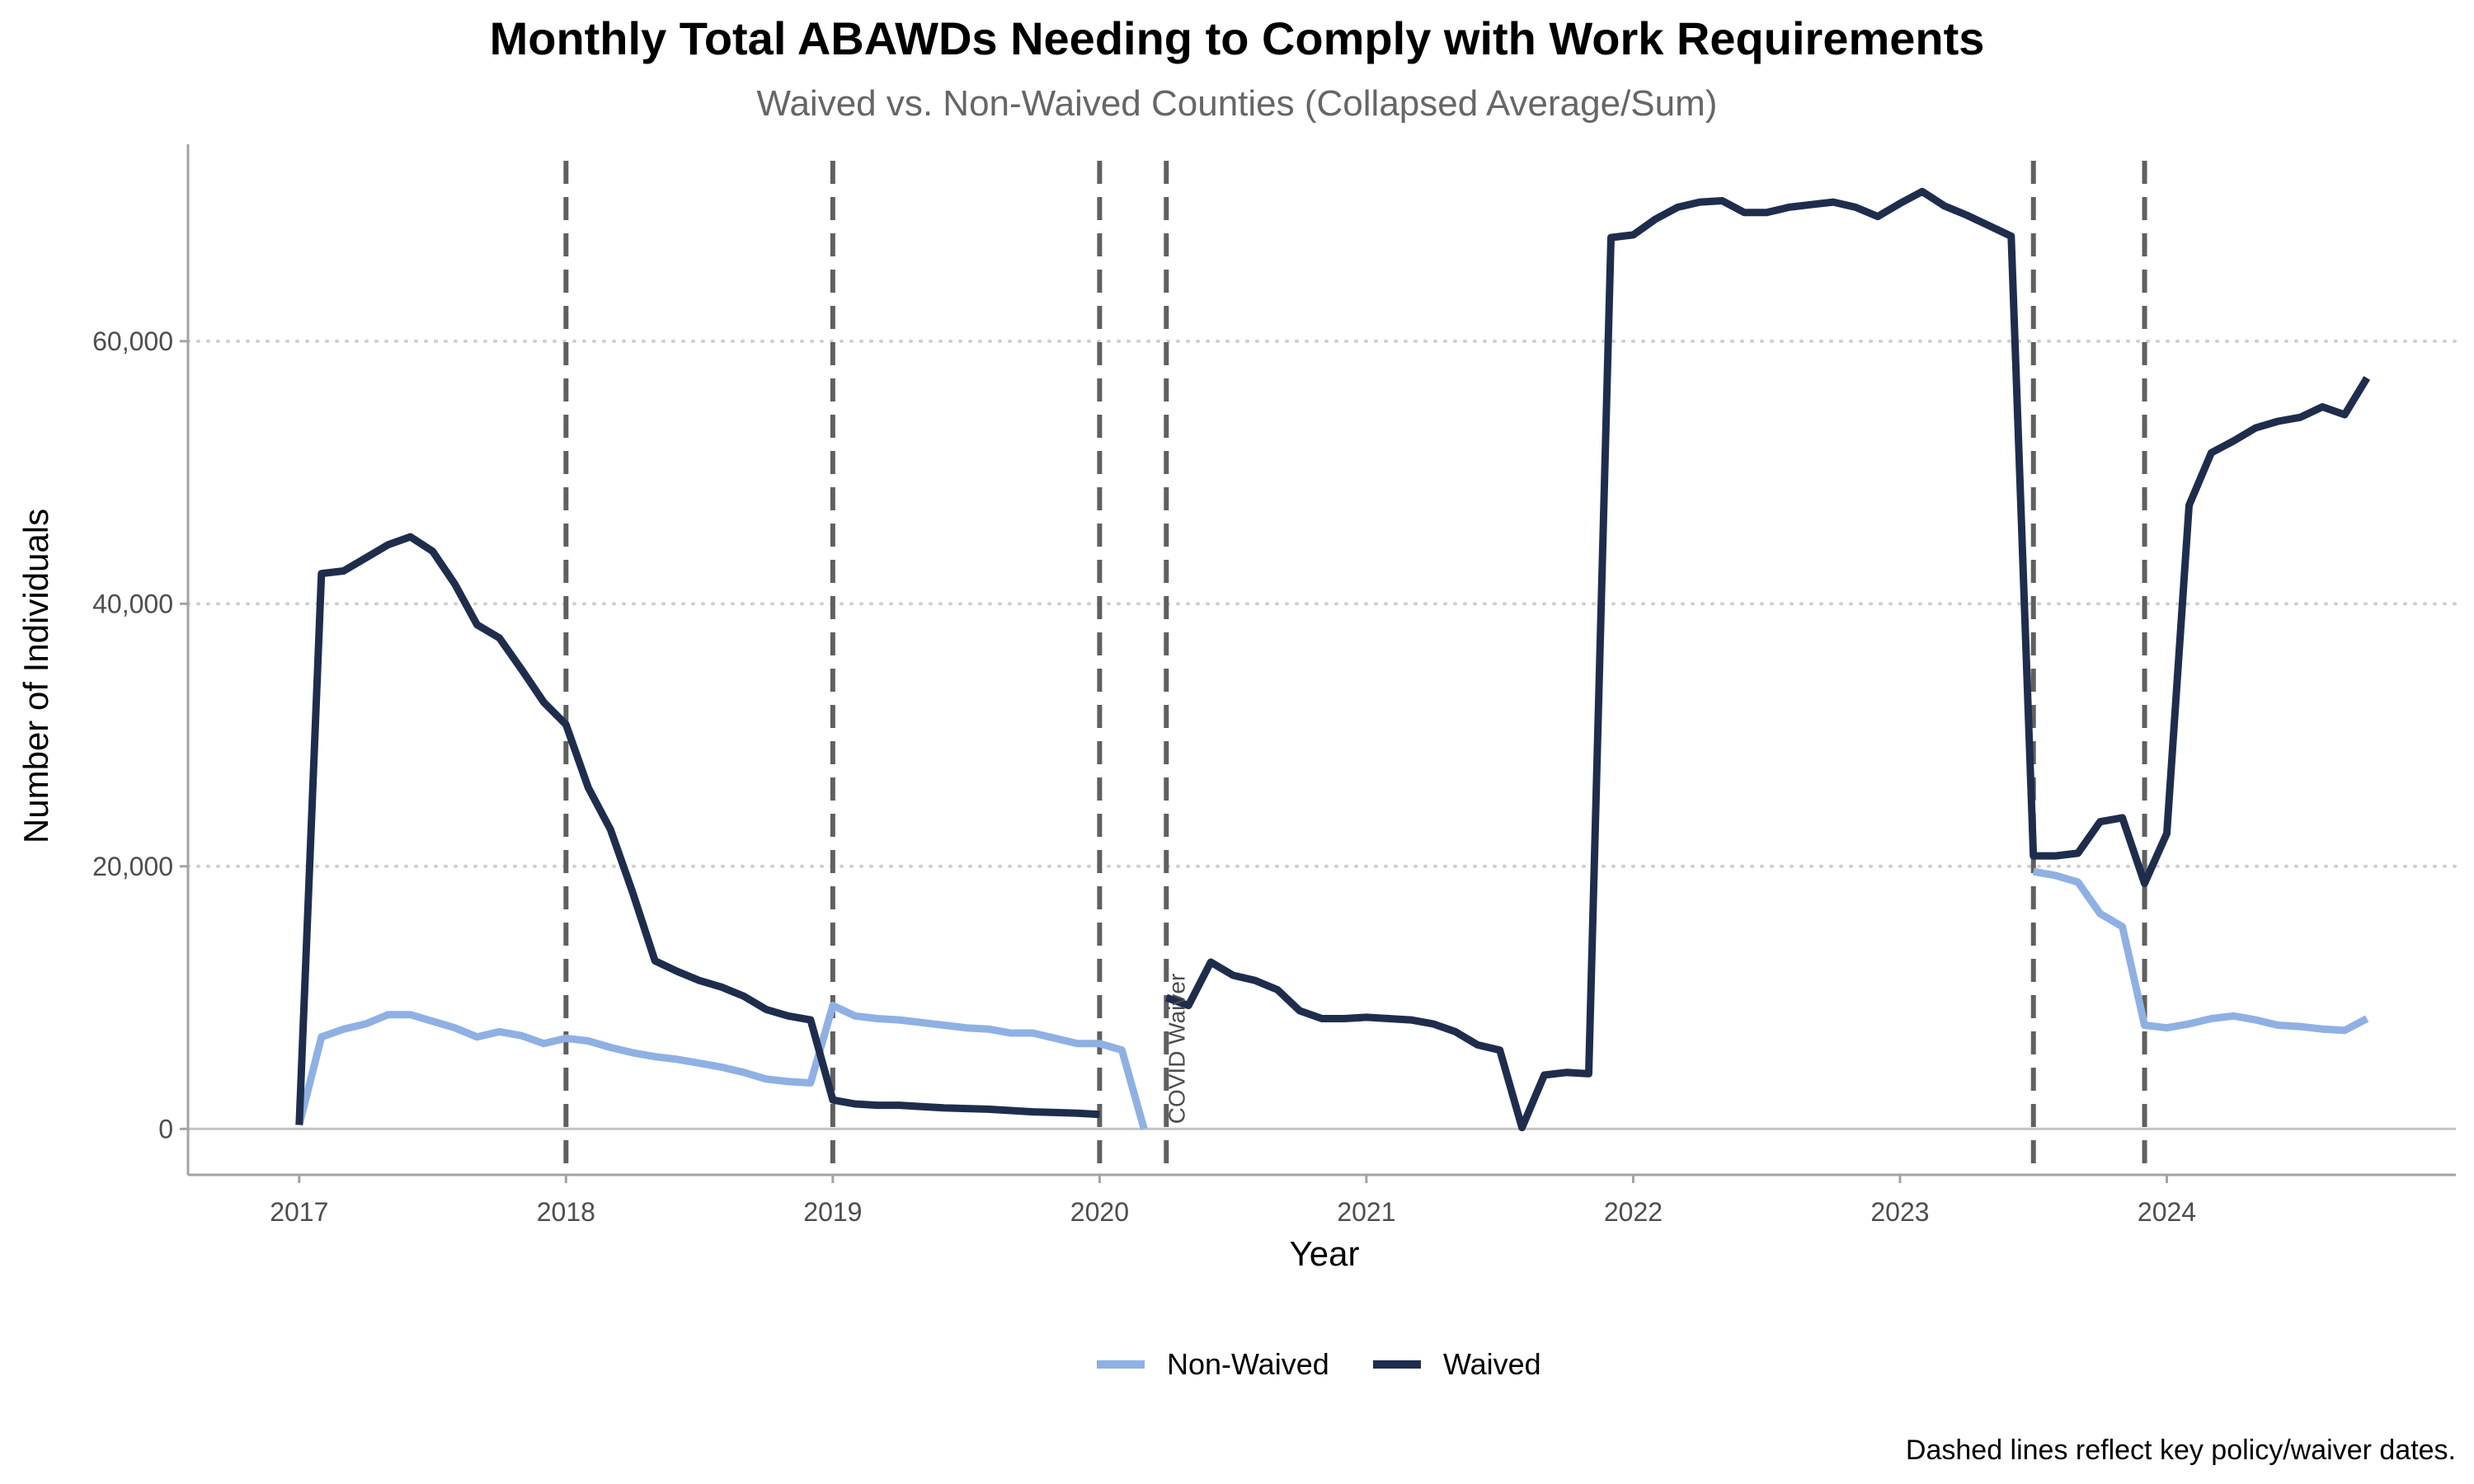 Image resolution: width=2474 pixels, height=1484 pixels. I want to click on annotations: COVID Waiver, so click(1176, 1049).